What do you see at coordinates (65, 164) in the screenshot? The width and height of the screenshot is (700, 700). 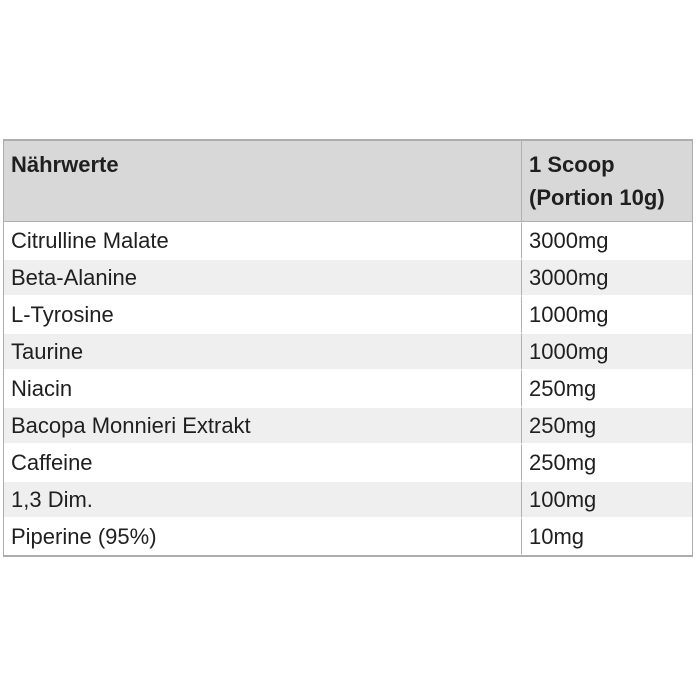 I see `header-nutrients-label: Nährwerte` at bounding box center [65, 164].